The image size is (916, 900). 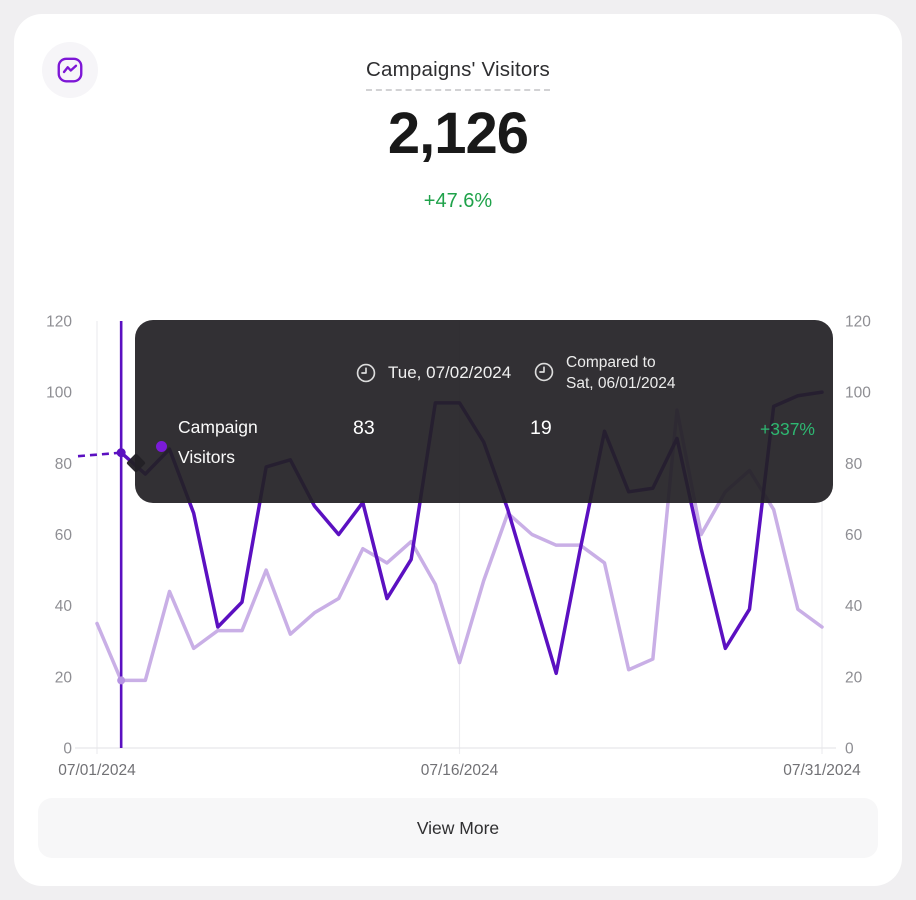 I want to click on tooltip-current-date: Tue, 07/02/2024, so click(x=433, y=373).